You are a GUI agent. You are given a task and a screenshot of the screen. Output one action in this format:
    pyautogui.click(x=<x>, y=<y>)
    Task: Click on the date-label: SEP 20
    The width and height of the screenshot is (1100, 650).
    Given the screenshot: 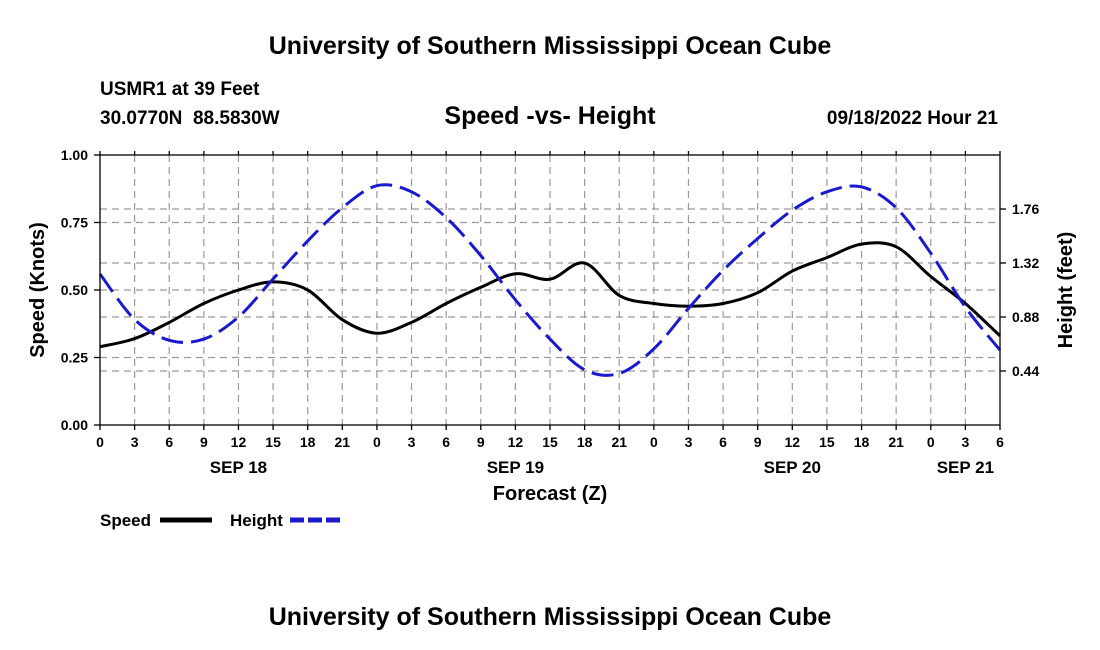 What is the action you would take?
    pyautogui.click(x=792, y=467)
    